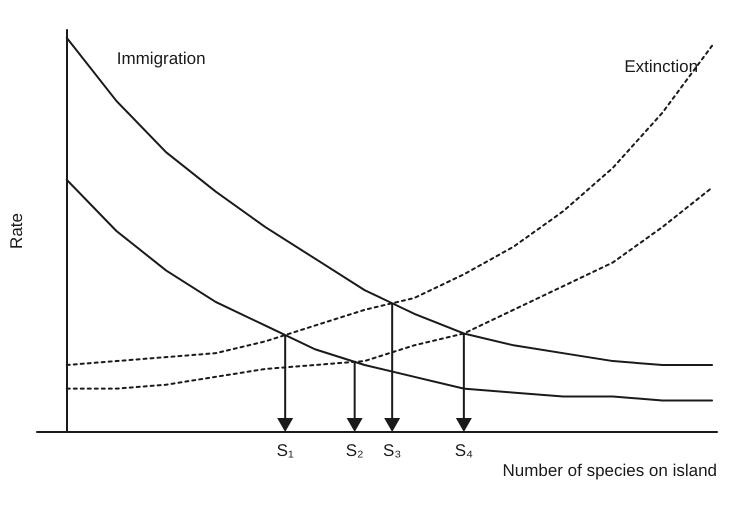  What do you see at coordinates (16, 231) in the screenshot?
I see `y-axis-title: Rate` at bounding box center [16, 231].